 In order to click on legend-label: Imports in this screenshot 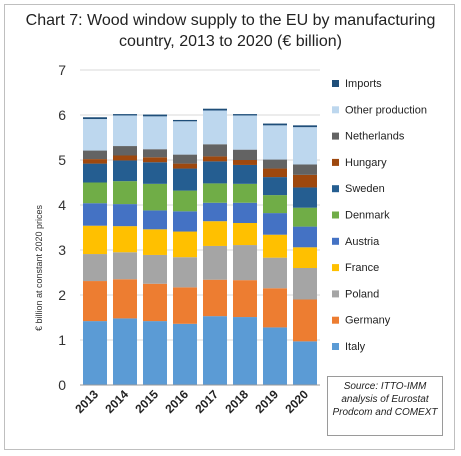, I will do `click(363, 84)`.